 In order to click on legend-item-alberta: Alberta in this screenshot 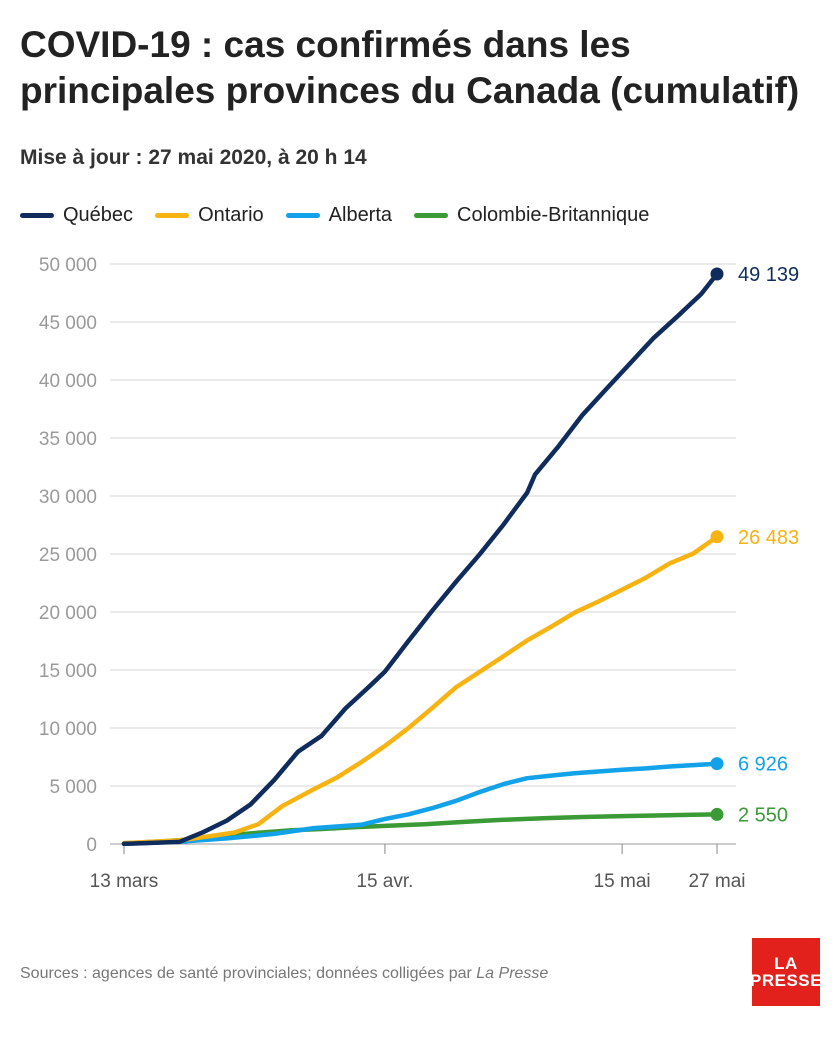, I will do `click(339, 215)`.